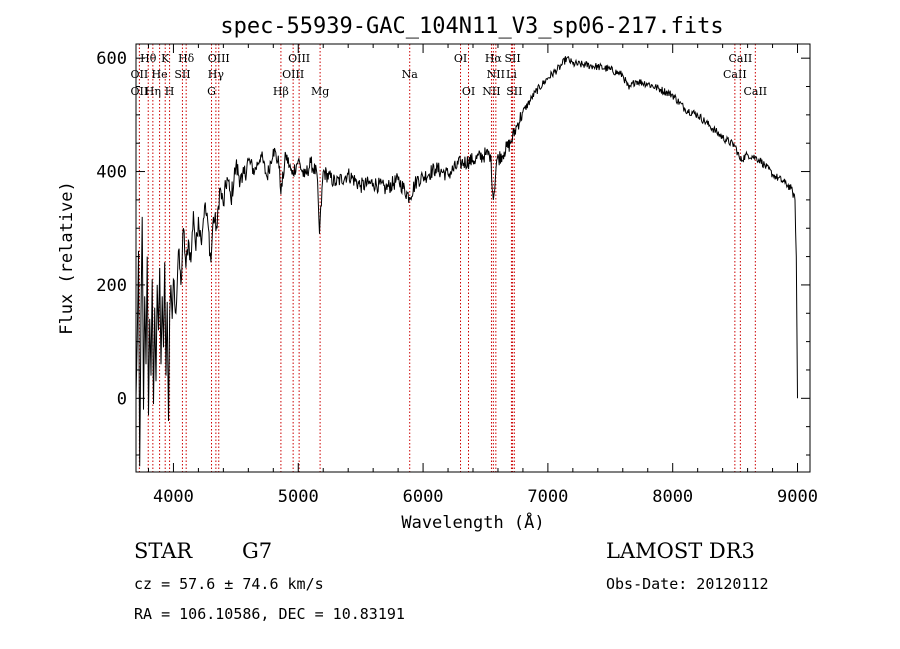  I want to click on spectral-subclass: G7, so click(257, 551).